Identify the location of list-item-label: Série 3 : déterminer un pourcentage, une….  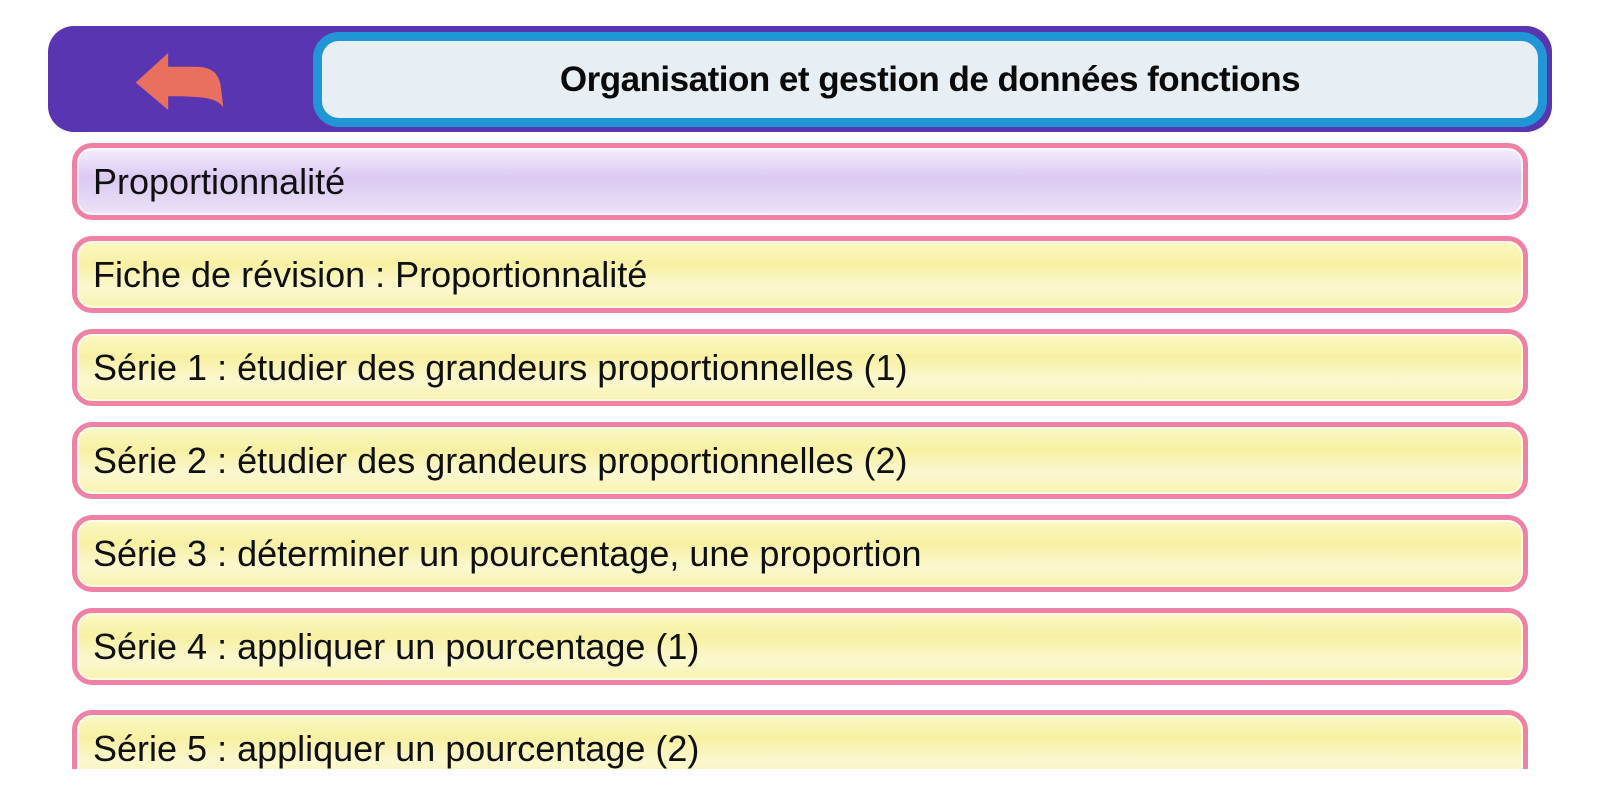
(507, 553).